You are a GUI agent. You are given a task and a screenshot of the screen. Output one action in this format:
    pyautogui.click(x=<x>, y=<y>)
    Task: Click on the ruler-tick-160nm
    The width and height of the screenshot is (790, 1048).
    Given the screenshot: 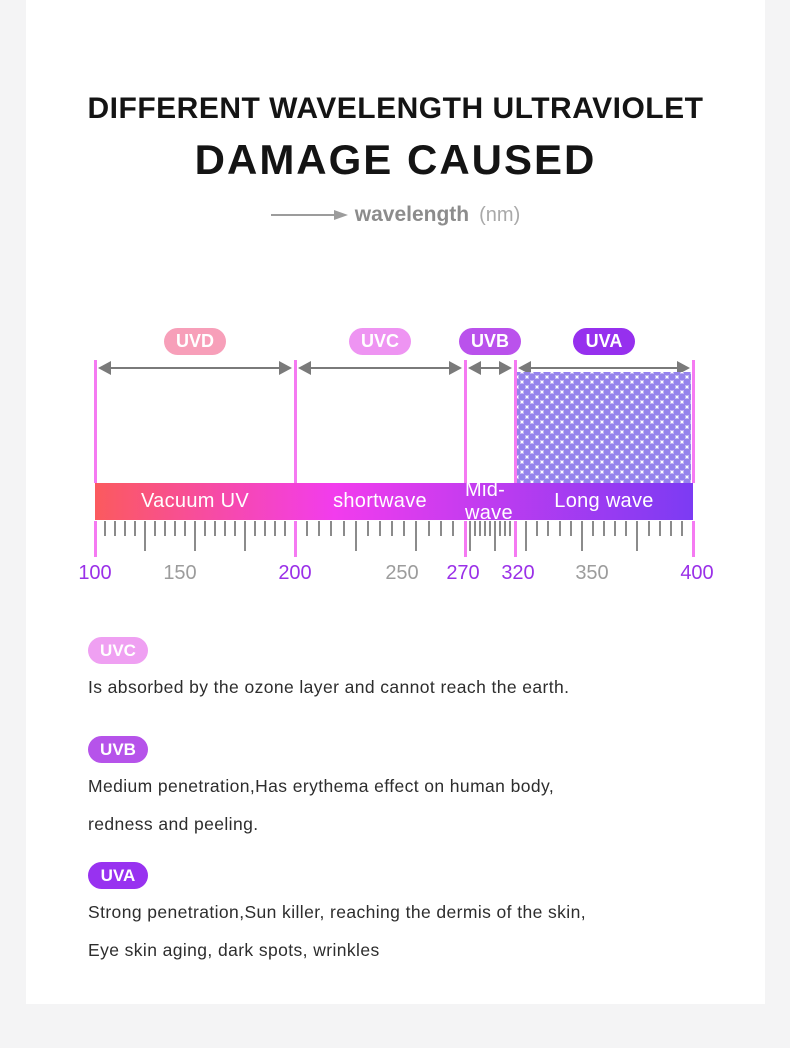 What is the action you would take?
    pyautogui.click(x=215, y=528)
    